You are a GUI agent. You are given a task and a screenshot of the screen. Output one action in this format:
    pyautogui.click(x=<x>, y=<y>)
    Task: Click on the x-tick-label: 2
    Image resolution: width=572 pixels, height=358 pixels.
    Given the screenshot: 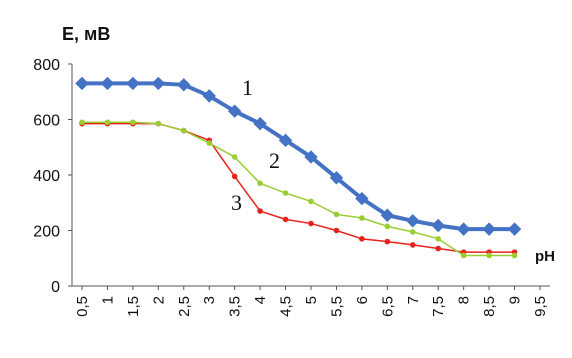 What is the action you would take?
    pyautogui.click(x=158, y=300)
    